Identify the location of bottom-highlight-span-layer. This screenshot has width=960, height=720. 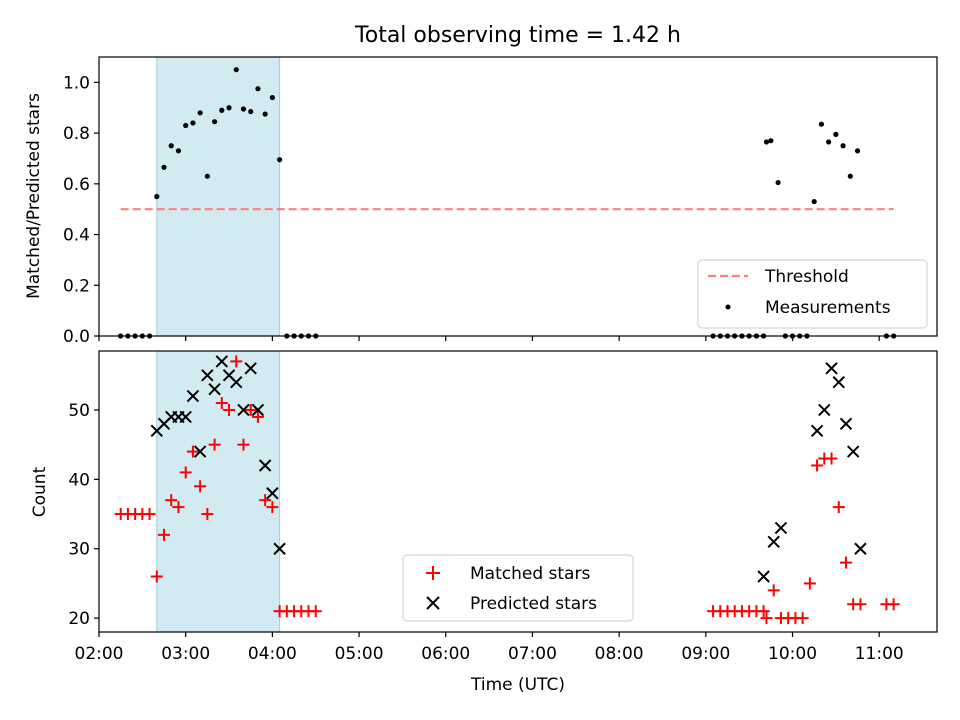
(218, 491).